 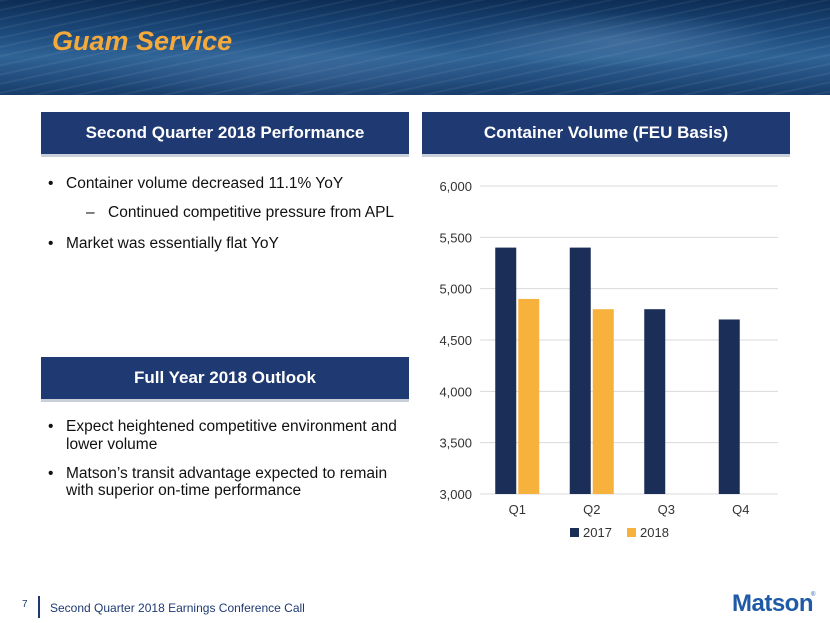 What do you see at coordinates (617, 370) in the screenshot?
I see `chart-bars` at bounding box center [617, 370].